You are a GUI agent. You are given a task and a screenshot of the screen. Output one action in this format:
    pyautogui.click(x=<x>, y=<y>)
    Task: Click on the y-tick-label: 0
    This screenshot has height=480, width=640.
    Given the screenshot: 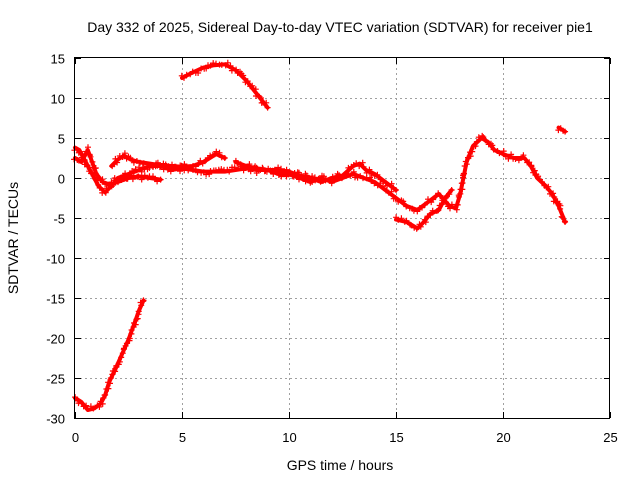 What is the action you would take?
    pyautogui.click(x=61, y=179)
    